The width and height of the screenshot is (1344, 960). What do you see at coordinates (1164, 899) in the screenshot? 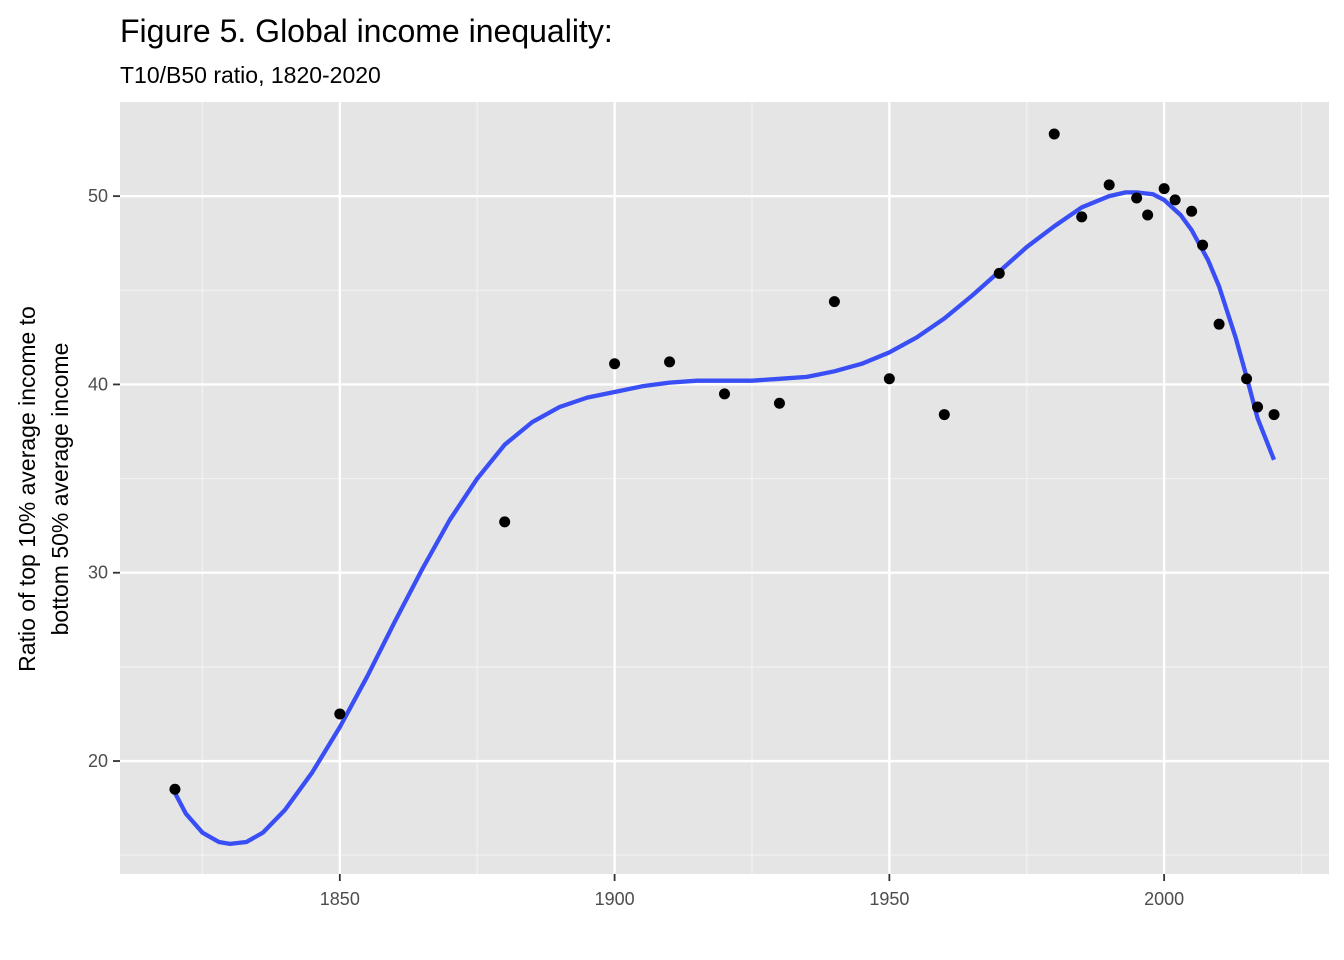
I see `x-tick-label: 2000` at bounding box center [1164, 899].